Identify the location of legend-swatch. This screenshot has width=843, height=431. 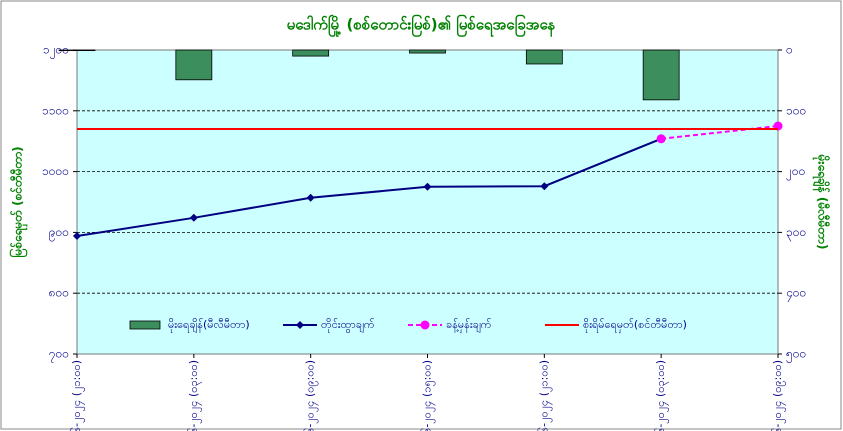
(145, 325).